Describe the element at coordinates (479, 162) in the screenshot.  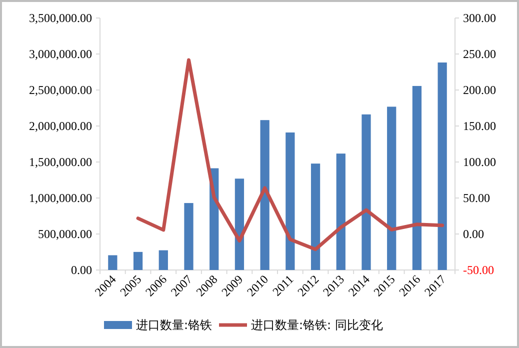
I see `y2-tick-label: 100.00` at that location.